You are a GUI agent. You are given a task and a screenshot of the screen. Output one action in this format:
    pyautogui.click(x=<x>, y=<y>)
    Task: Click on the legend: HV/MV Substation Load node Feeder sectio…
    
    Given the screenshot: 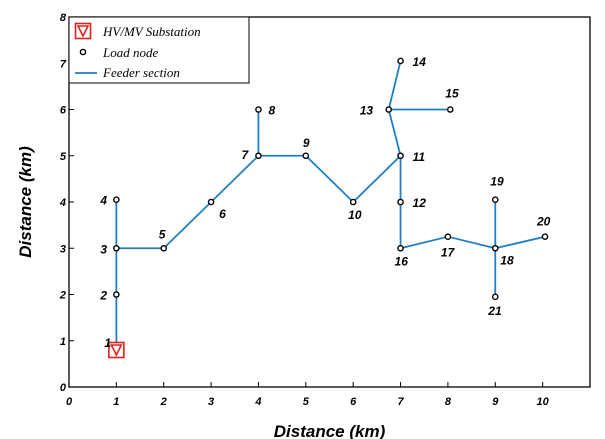 What is the action you would take?
    pyautogui.click(x=159, y=50)
    